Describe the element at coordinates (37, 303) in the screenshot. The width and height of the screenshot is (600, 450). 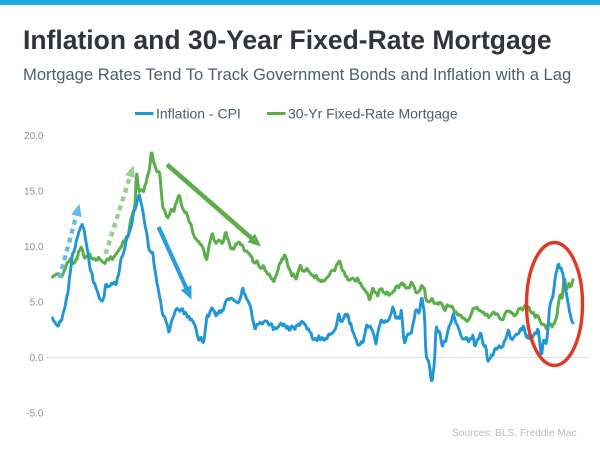
I see `svg-text: 5.0` at that location.